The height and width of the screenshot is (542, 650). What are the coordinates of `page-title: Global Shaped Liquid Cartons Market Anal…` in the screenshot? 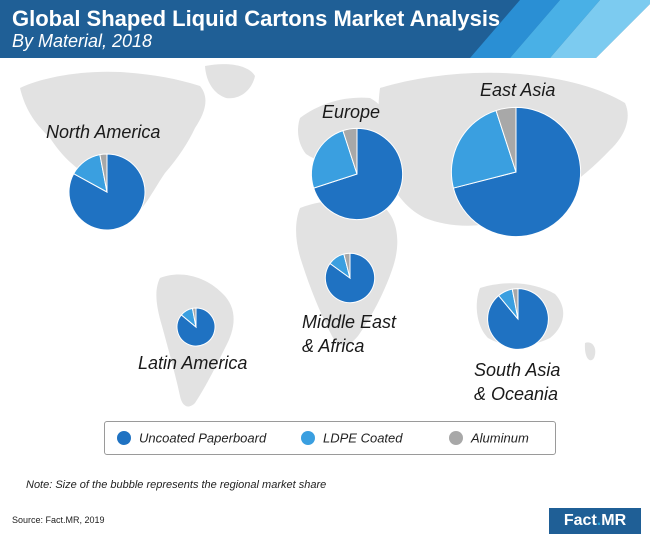 It's located at (256, 18).